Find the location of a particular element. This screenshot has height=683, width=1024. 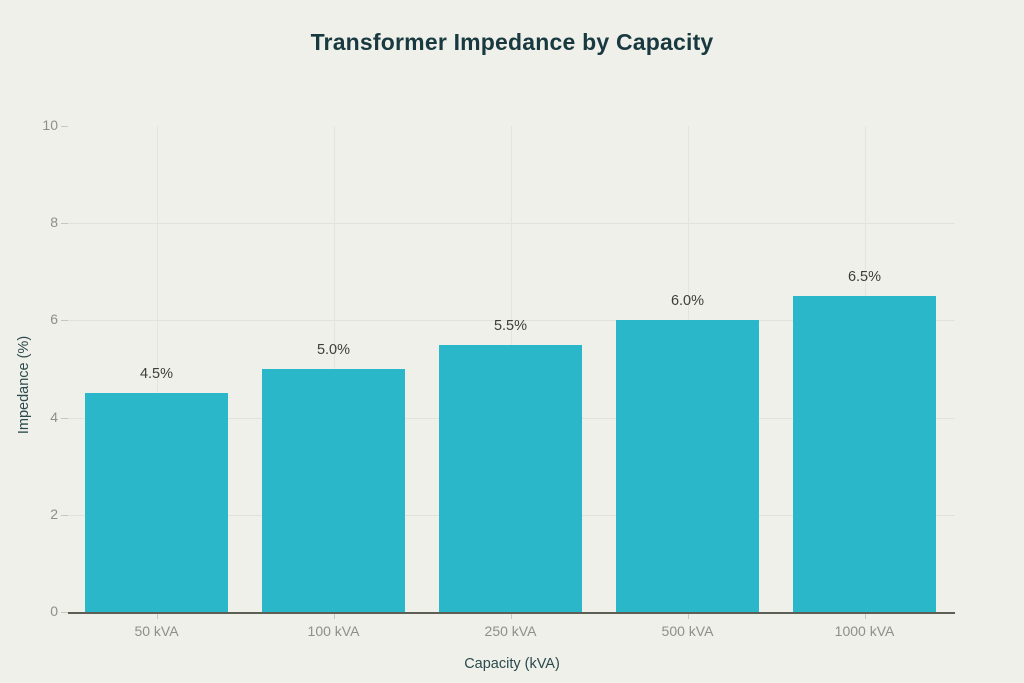

y-tick-label: 2 is located at coordinates (54, 513).